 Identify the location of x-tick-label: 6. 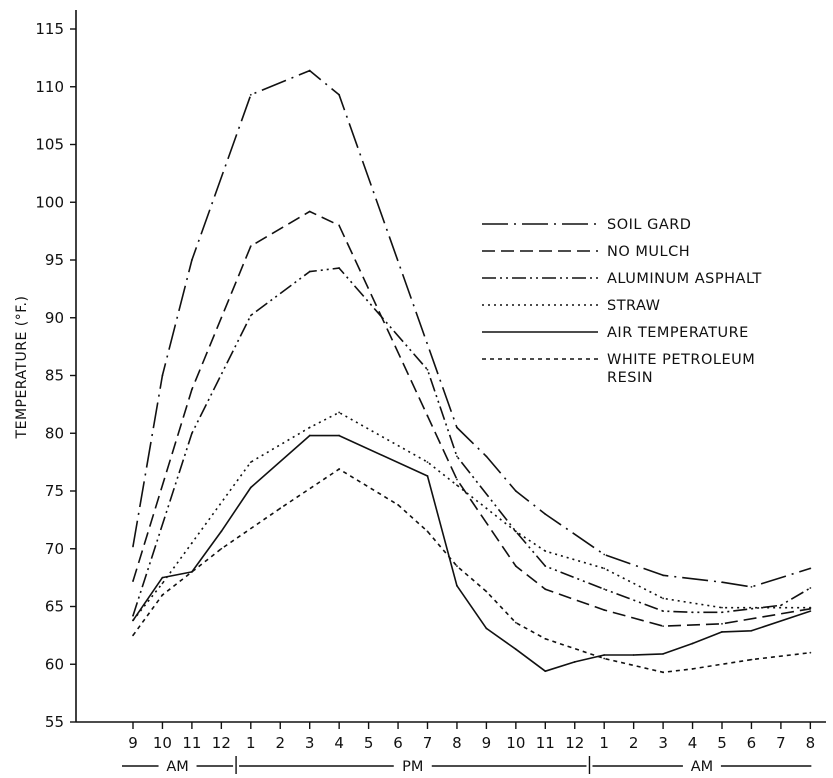
(752, 743).